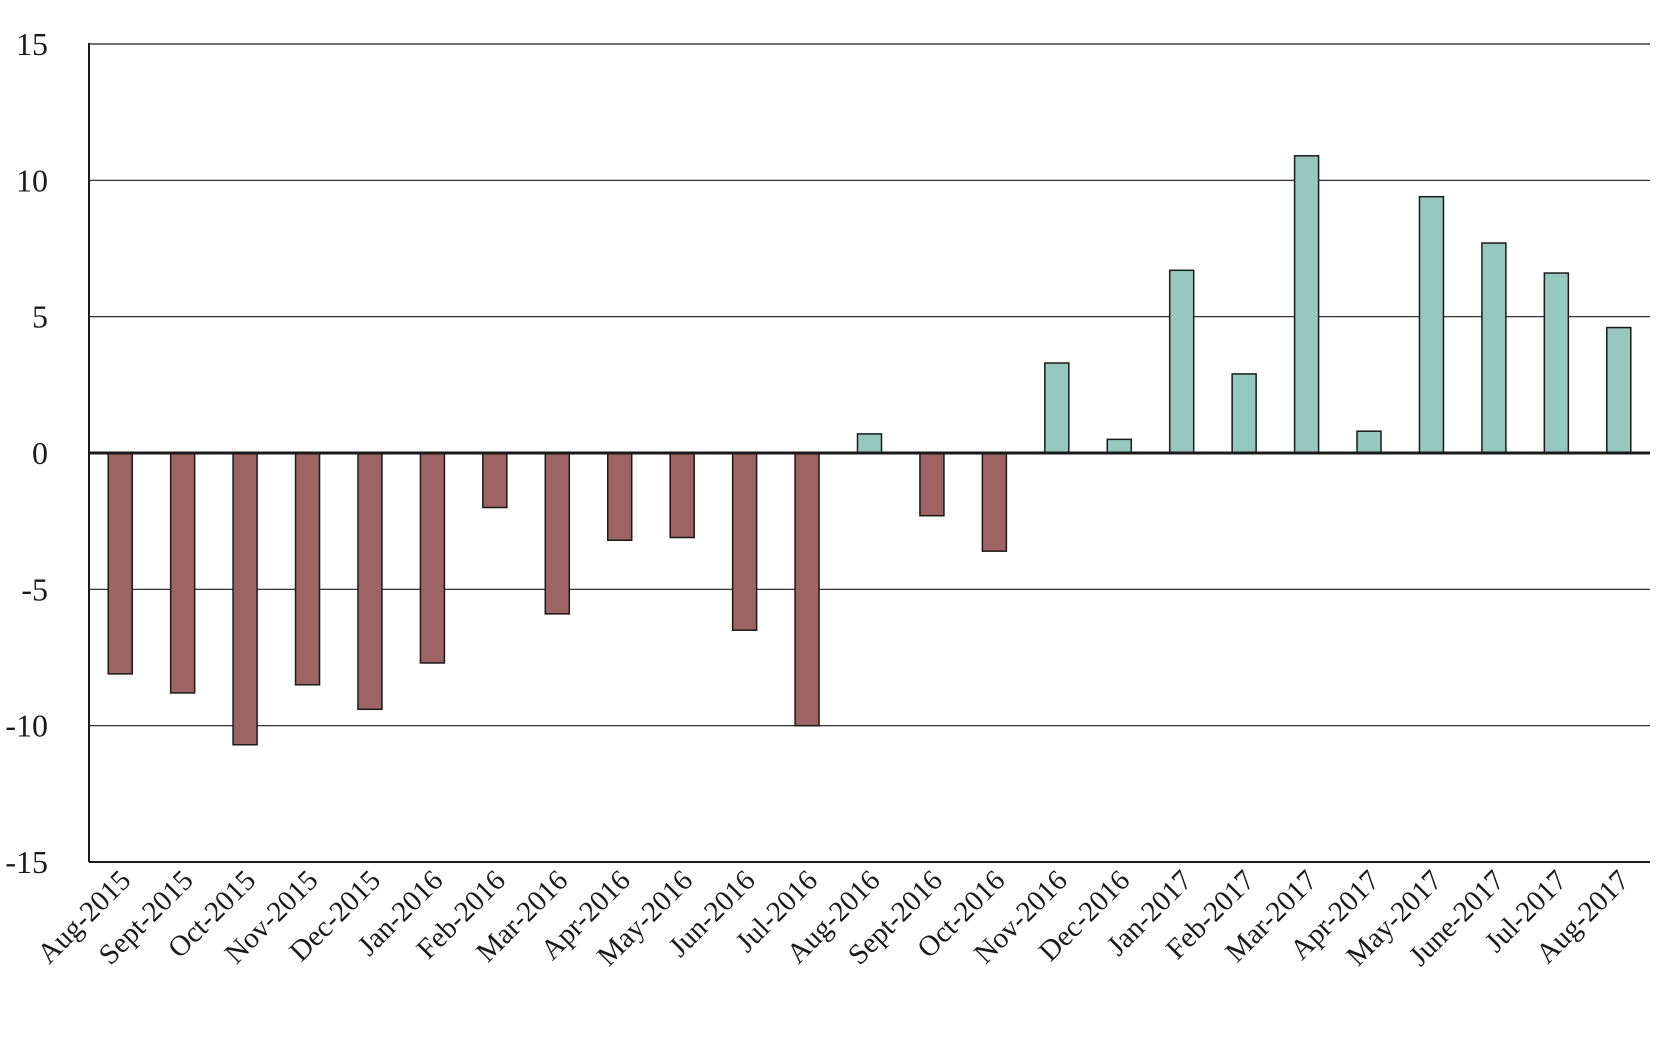 This screenshot has height=1040, width=1657. Describe the element at coordinates (182, 573) in the screenshot. I see `bar-sept-2015` at that location.